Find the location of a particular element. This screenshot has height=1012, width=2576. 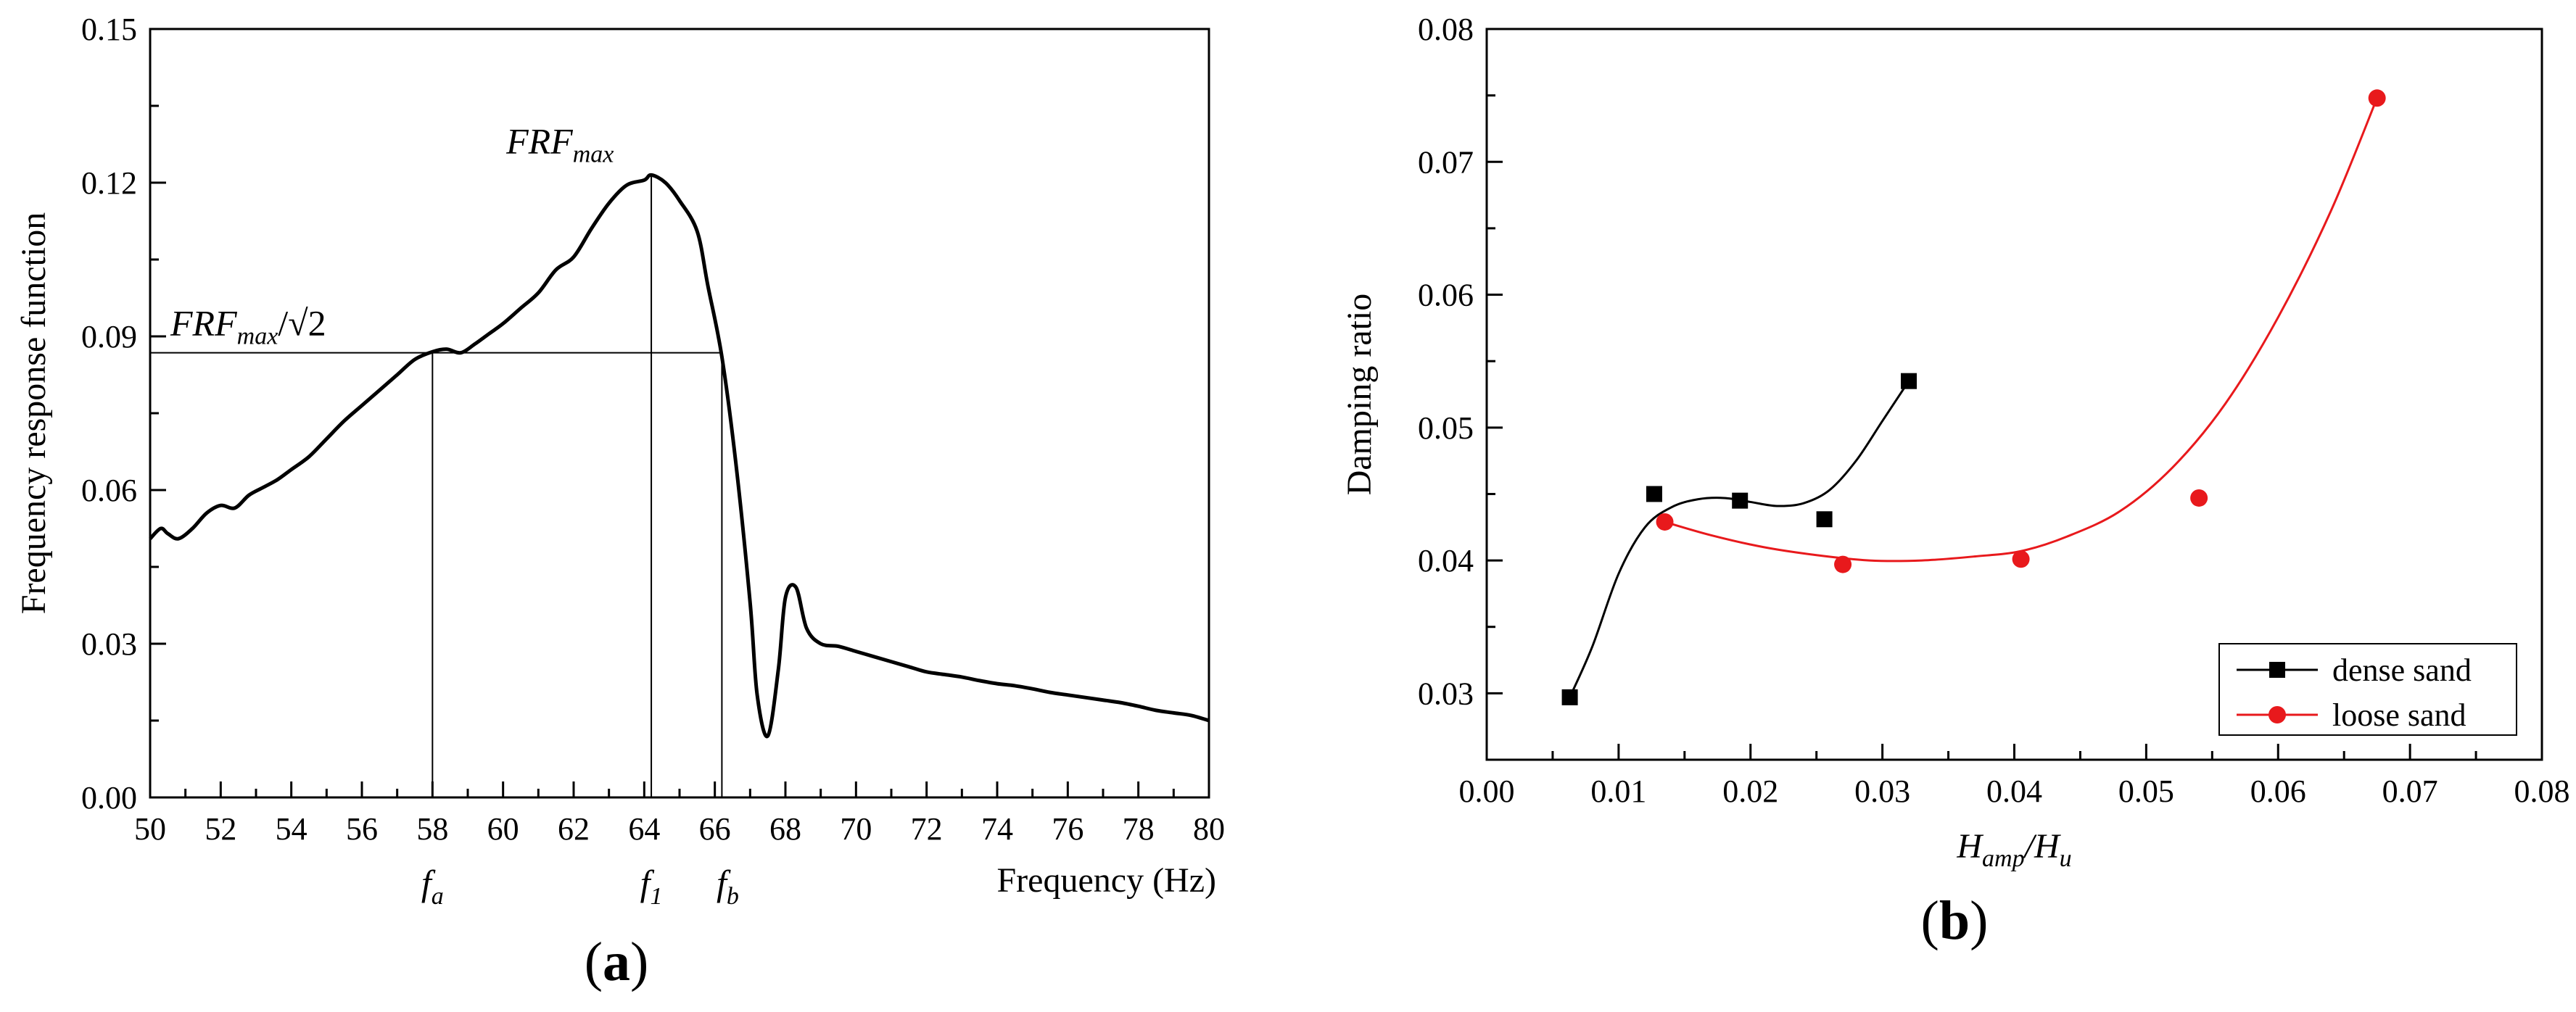

panel-a-y-axis-label: Frequency response function is located at coordinates (34, 413).